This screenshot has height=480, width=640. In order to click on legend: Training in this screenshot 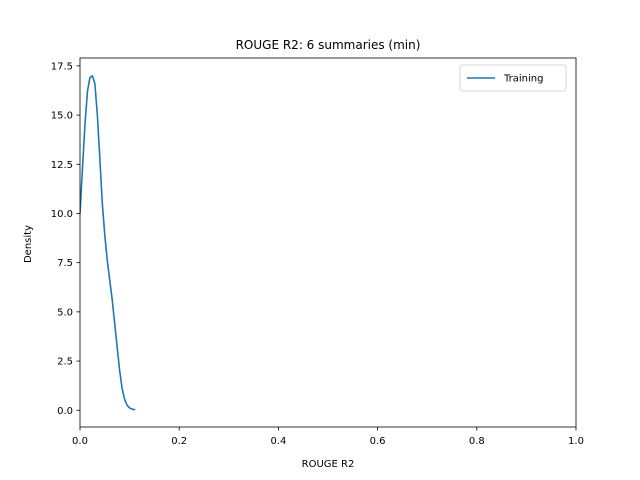, I will do `click(513, 78)`.